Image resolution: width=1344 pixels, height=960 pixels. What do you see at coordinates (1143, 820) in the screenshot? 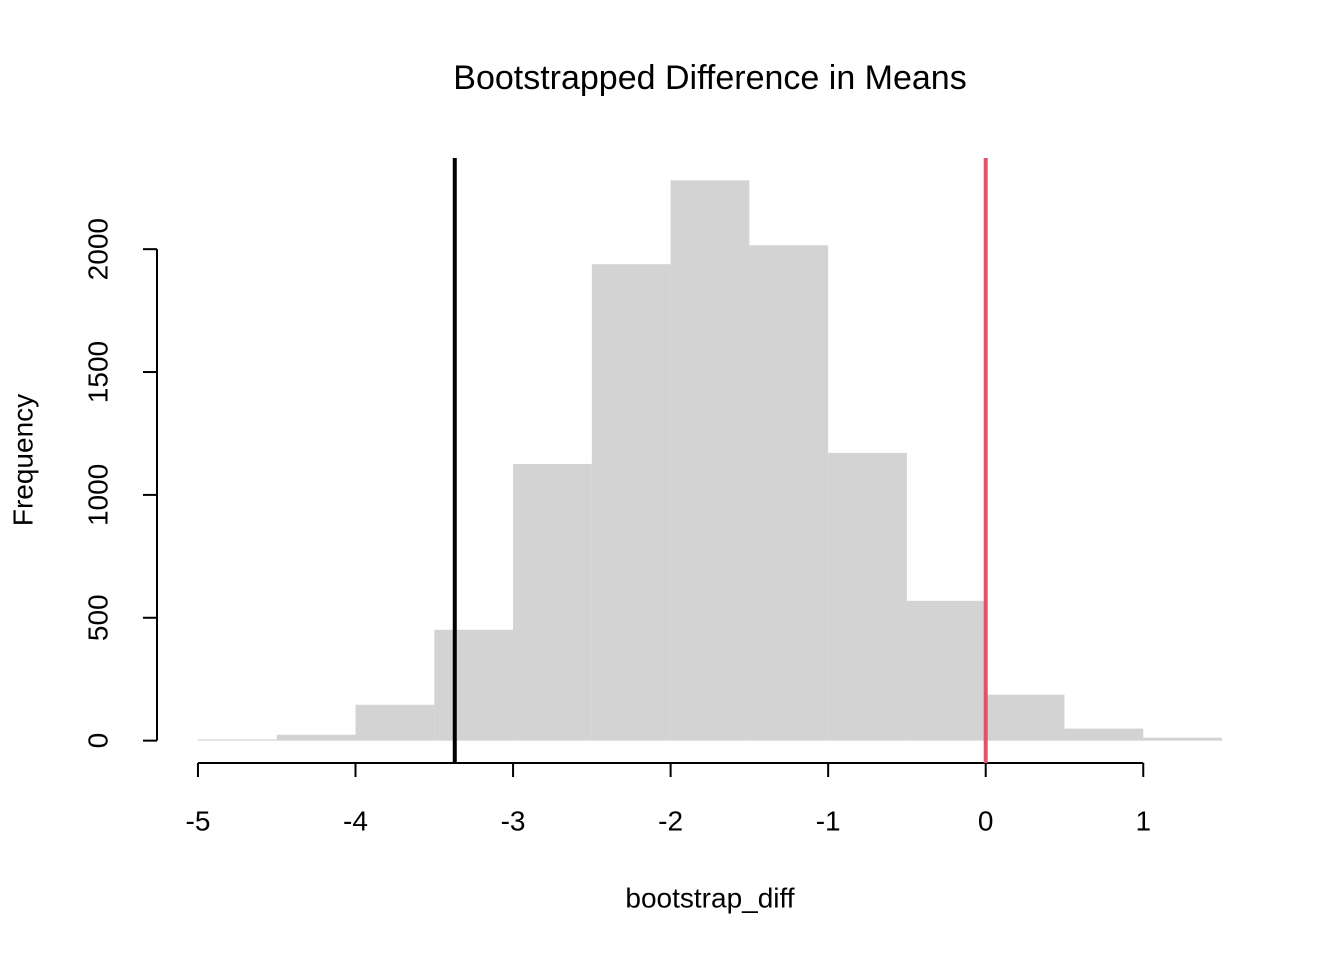
I see `x-tick-label: 1` at bounding box center [1143, 820].